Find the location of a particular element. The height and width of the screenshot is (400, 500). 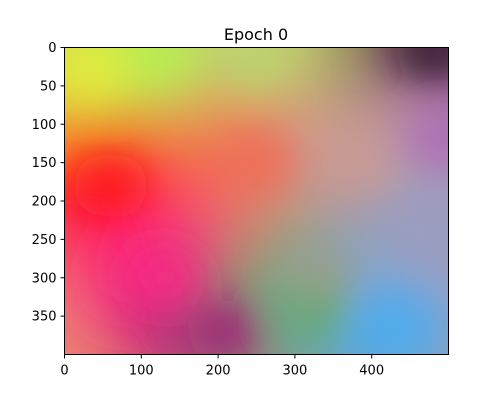

y-tick-label: 250 is located at coordinates (44, 240).